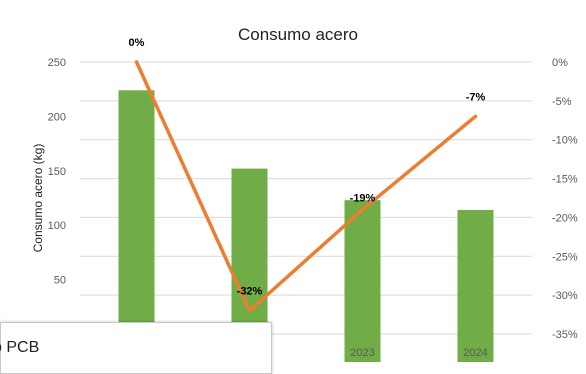 The image size is (586, 374). What do you see at coordinates (20, 347) in the screenshot?
I see `overlay-text: o PCB` at bounding box center [20, 347].